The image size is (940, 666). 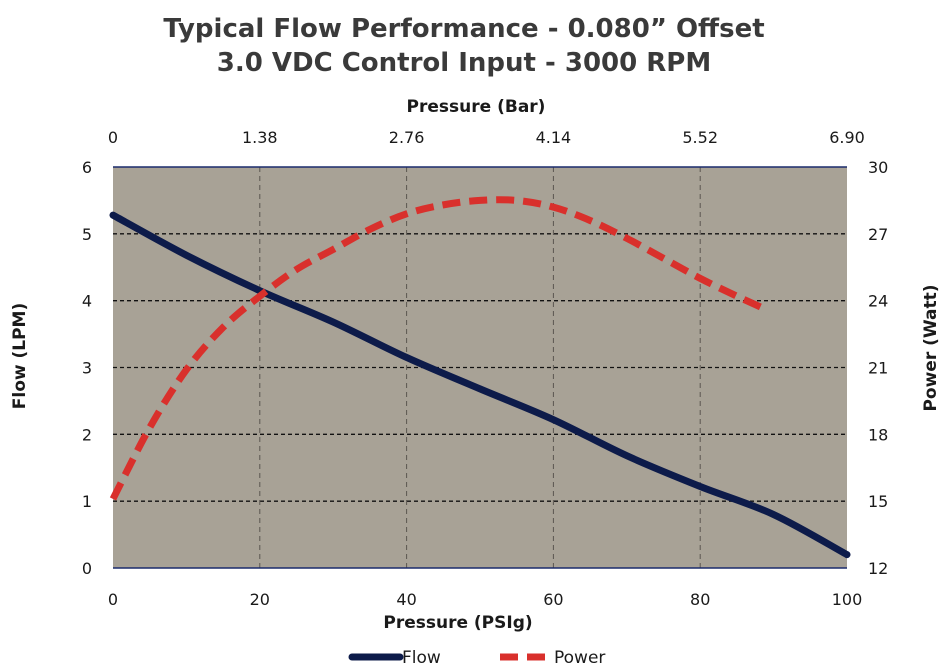 I want to click on x2-tick-label: 2.76, so click(x=407, y=137).